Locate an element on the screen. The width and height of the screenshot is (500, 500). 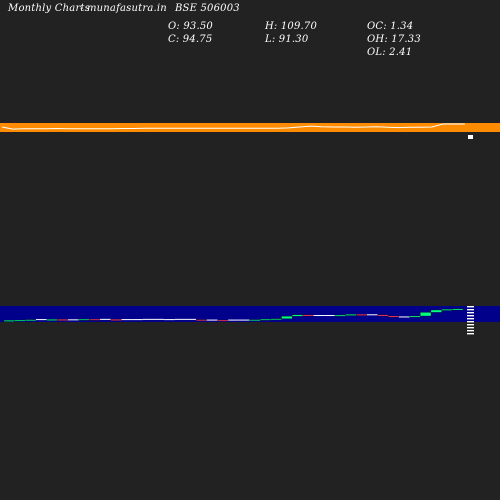
series-line is located at coordinates (233, 126).